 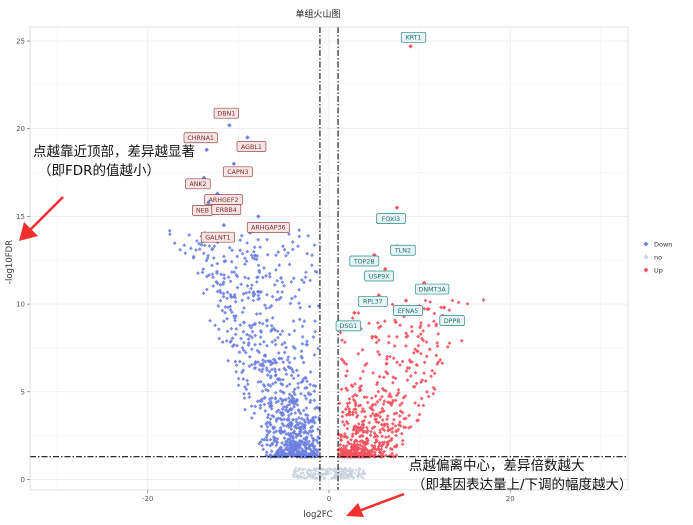 I want to click on gene-label-text: ARHGAP36, so click(x=268, y=228).